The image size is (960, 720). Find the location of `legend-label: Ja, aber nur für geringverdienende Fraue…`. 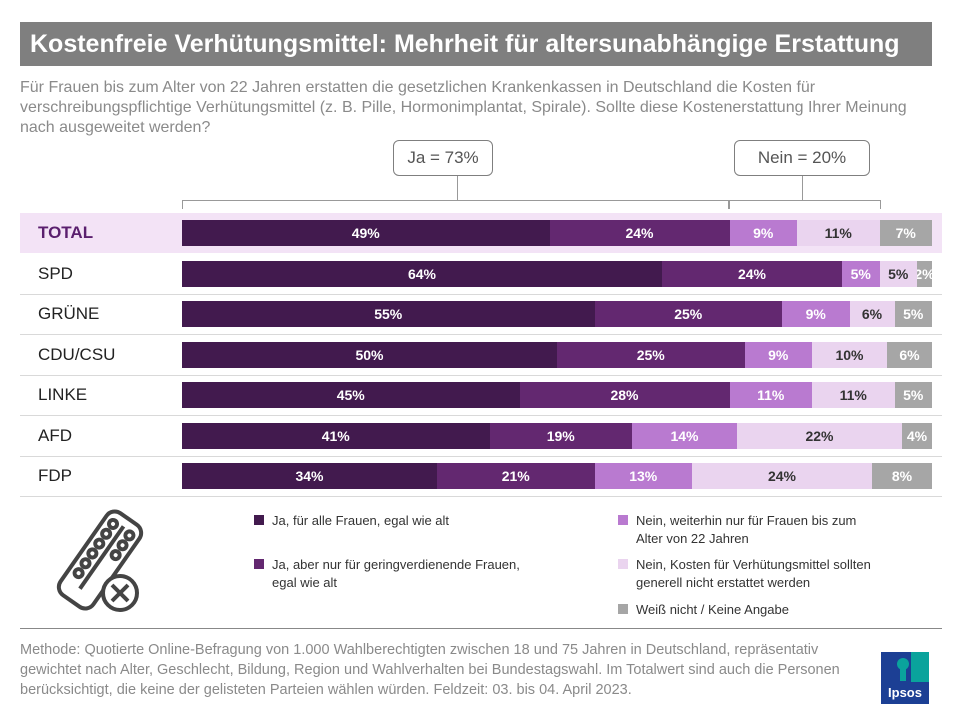

legend-label: Ja, aber nur für geringverdienende Fraue… is located at coordinates (396, 573).